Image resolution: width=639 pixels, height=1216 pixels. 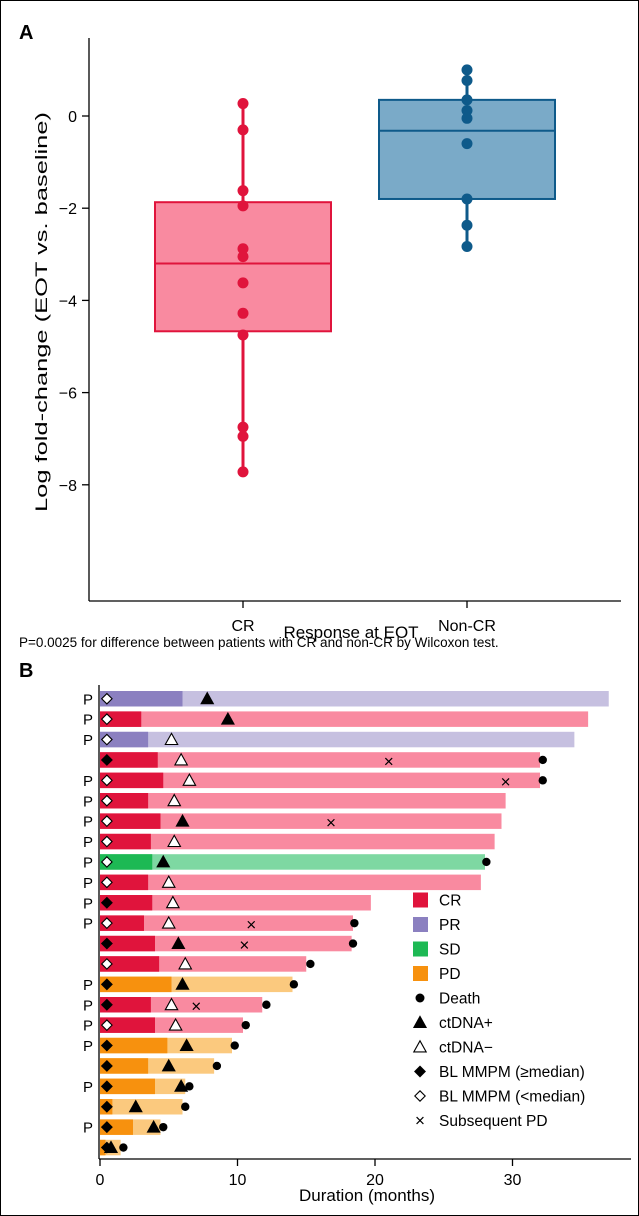 I want to click on y-axis-label: Log fold-change (EOT vs. baseline), so click(x=41, y=312).